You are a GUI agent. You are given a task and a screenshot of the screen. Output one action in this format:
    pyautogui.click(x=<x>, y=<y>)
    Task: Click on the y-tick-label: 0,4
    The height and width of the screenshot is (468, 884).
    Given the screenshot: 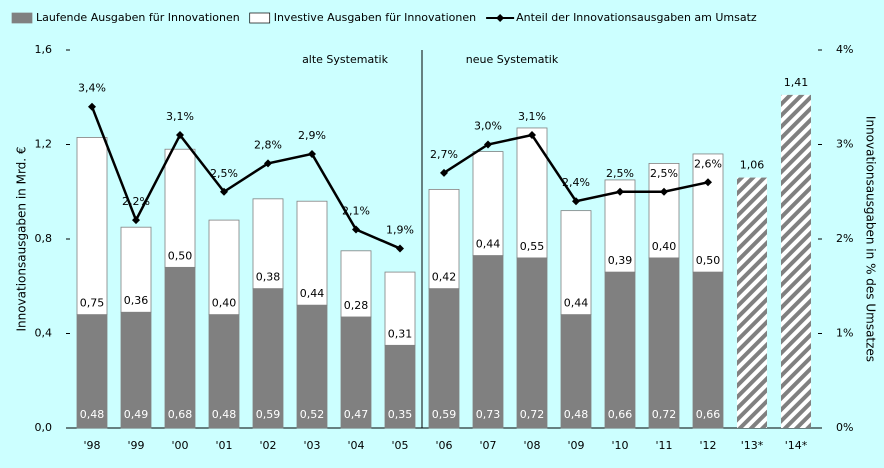 What is the action you would take?
    pyautogui.click(x=44, y=333)
    